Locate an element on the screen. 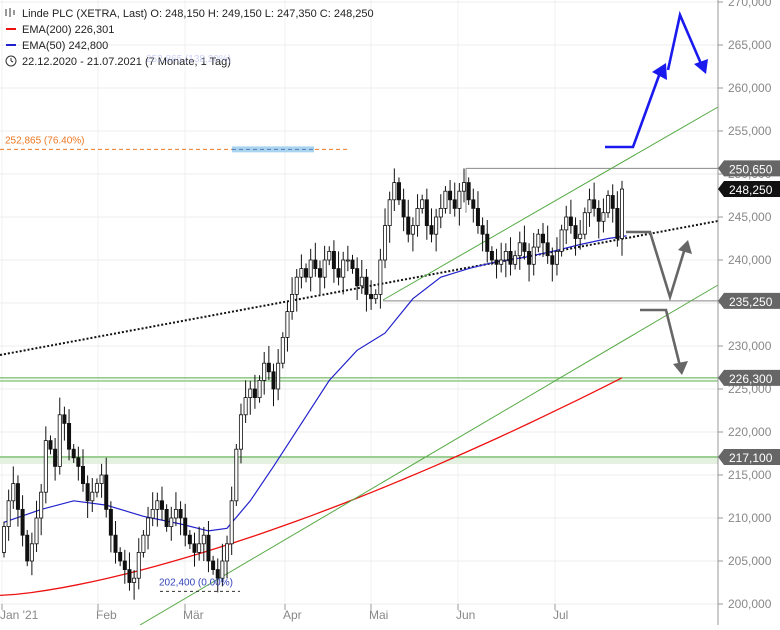  blue-arrow-up is located at coordinates (634, 109).